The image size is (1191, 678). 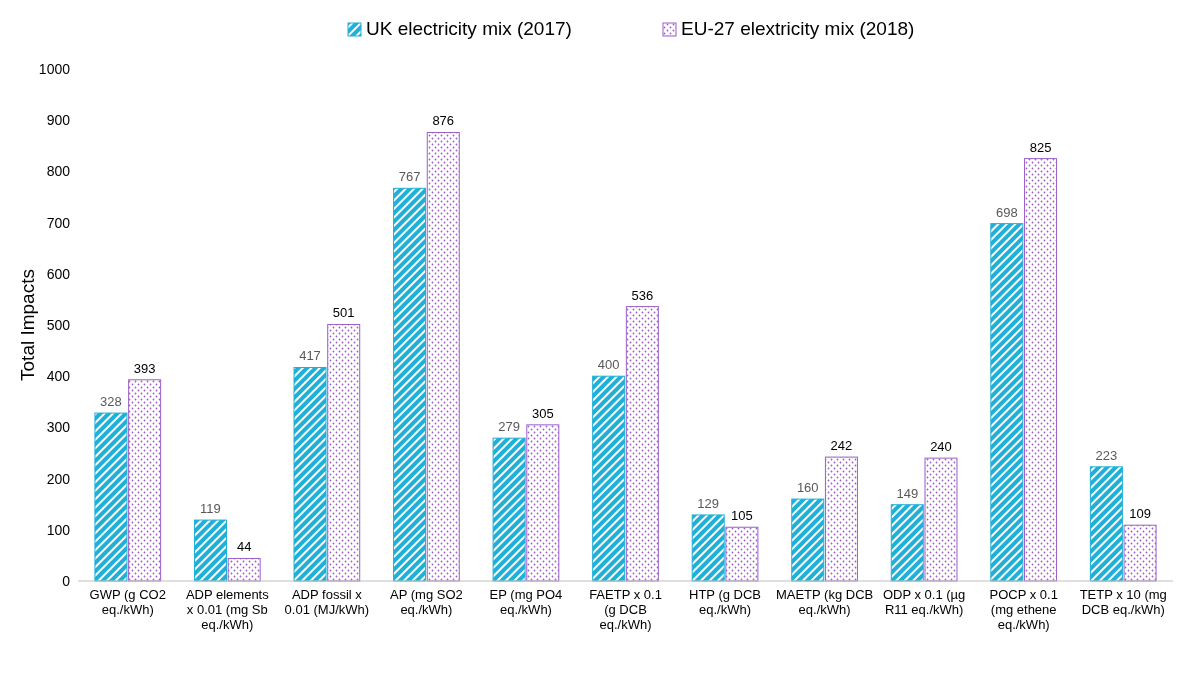 I want to click on x-tick-label: ODP x 0.1 (µg R11 eq./kWh), so click(x=924, y=602).